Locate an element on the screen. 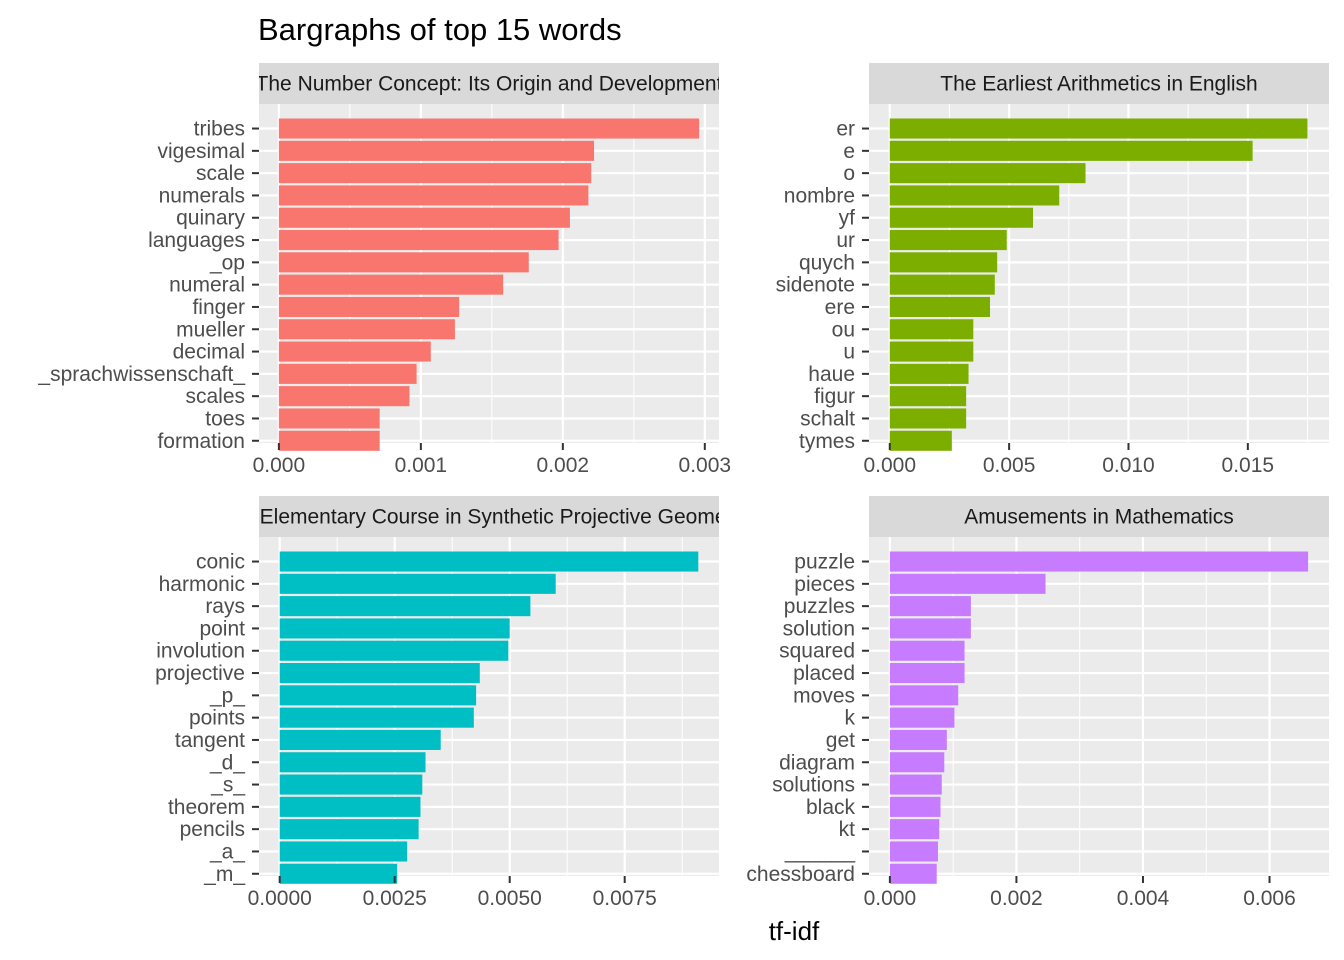 Image resolution: width=1344 pixels, height=960 pixels. bar-m is located at coordinates (338, 873).